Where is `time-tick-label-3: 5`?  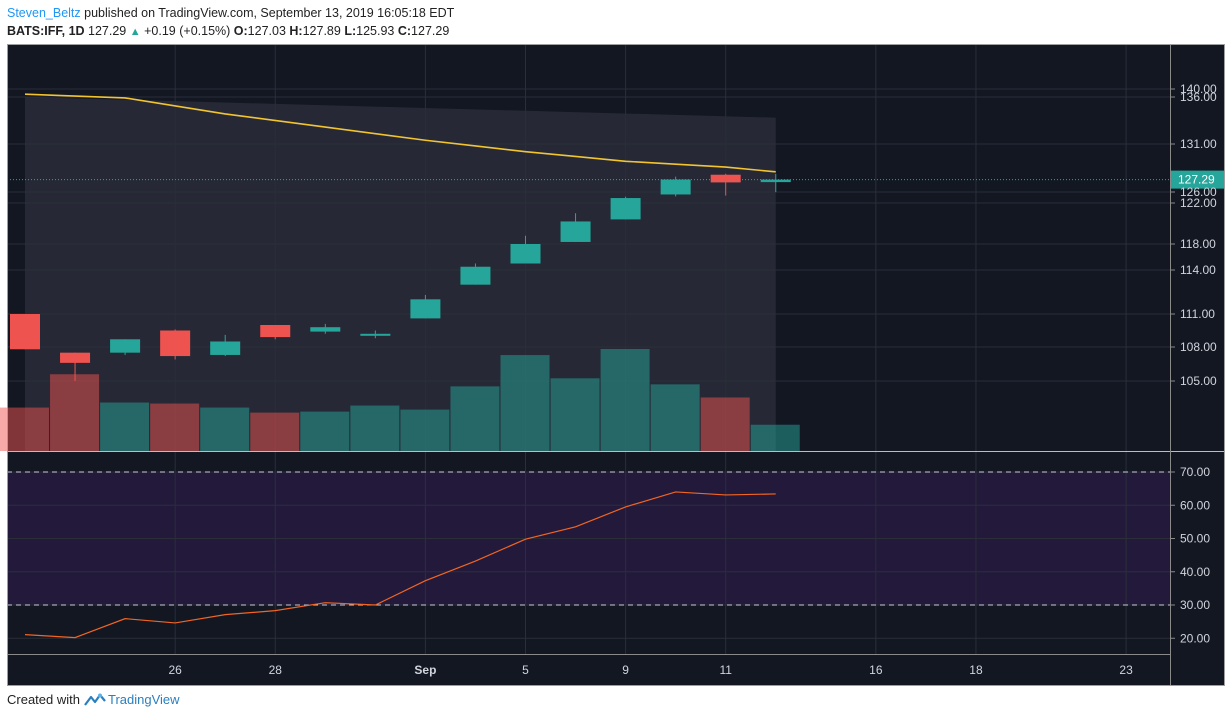 time-tick-label-3: 5 is located at coordinates (525, 670).